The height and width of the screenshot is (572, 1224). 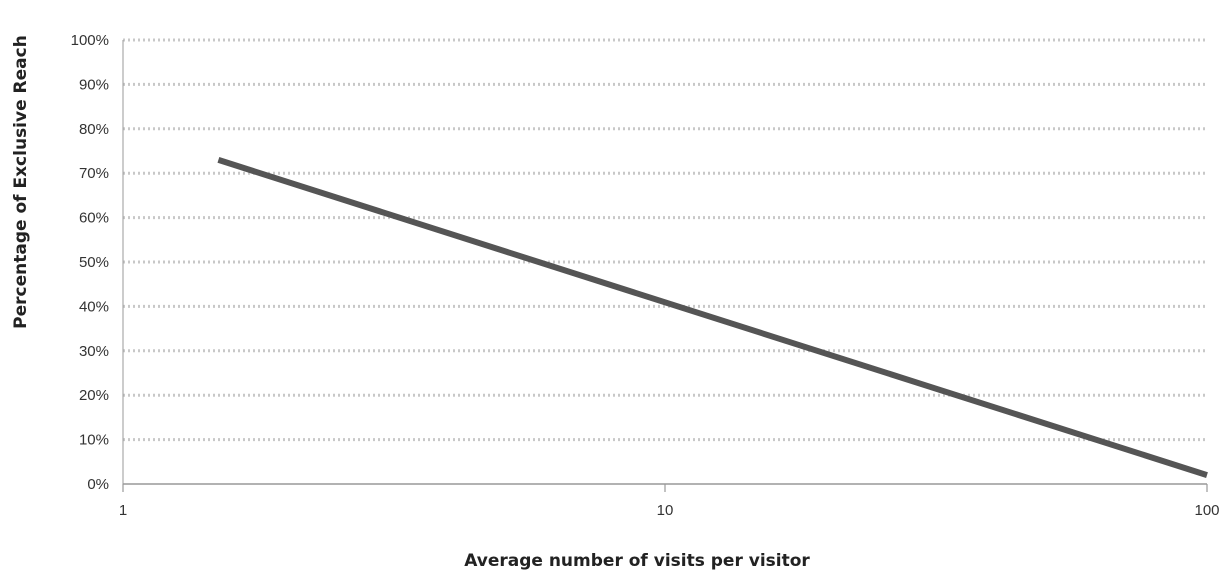 I want to click on y-tick-label: 50%, so click(x=94, y=262).